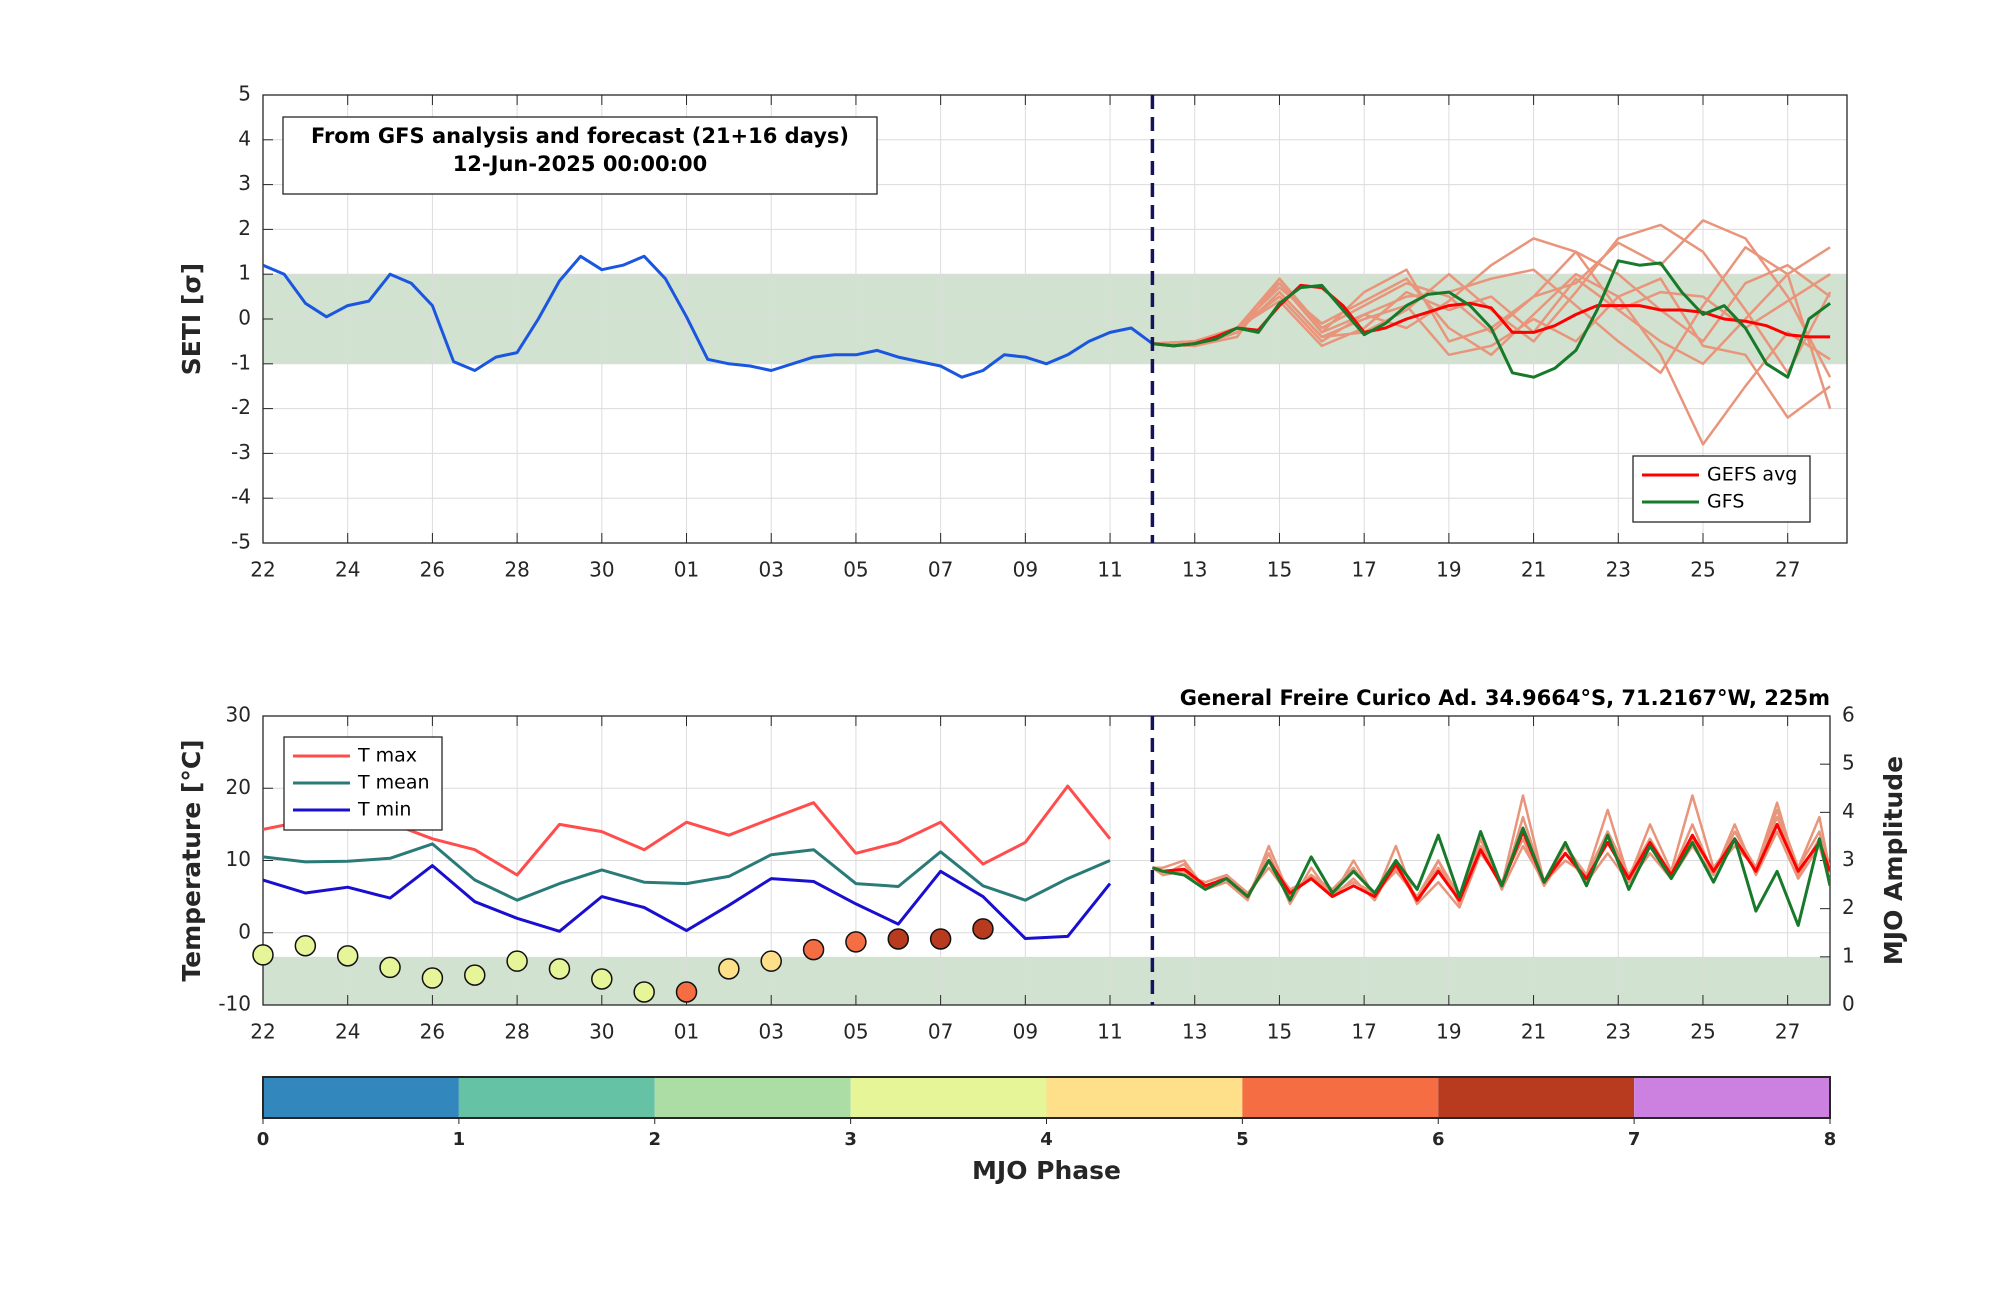 The image size is (2000, 1292). Describe the element at coordinates (241, 497) in the screenshot. I see `y-tick-label: -4` at that location.